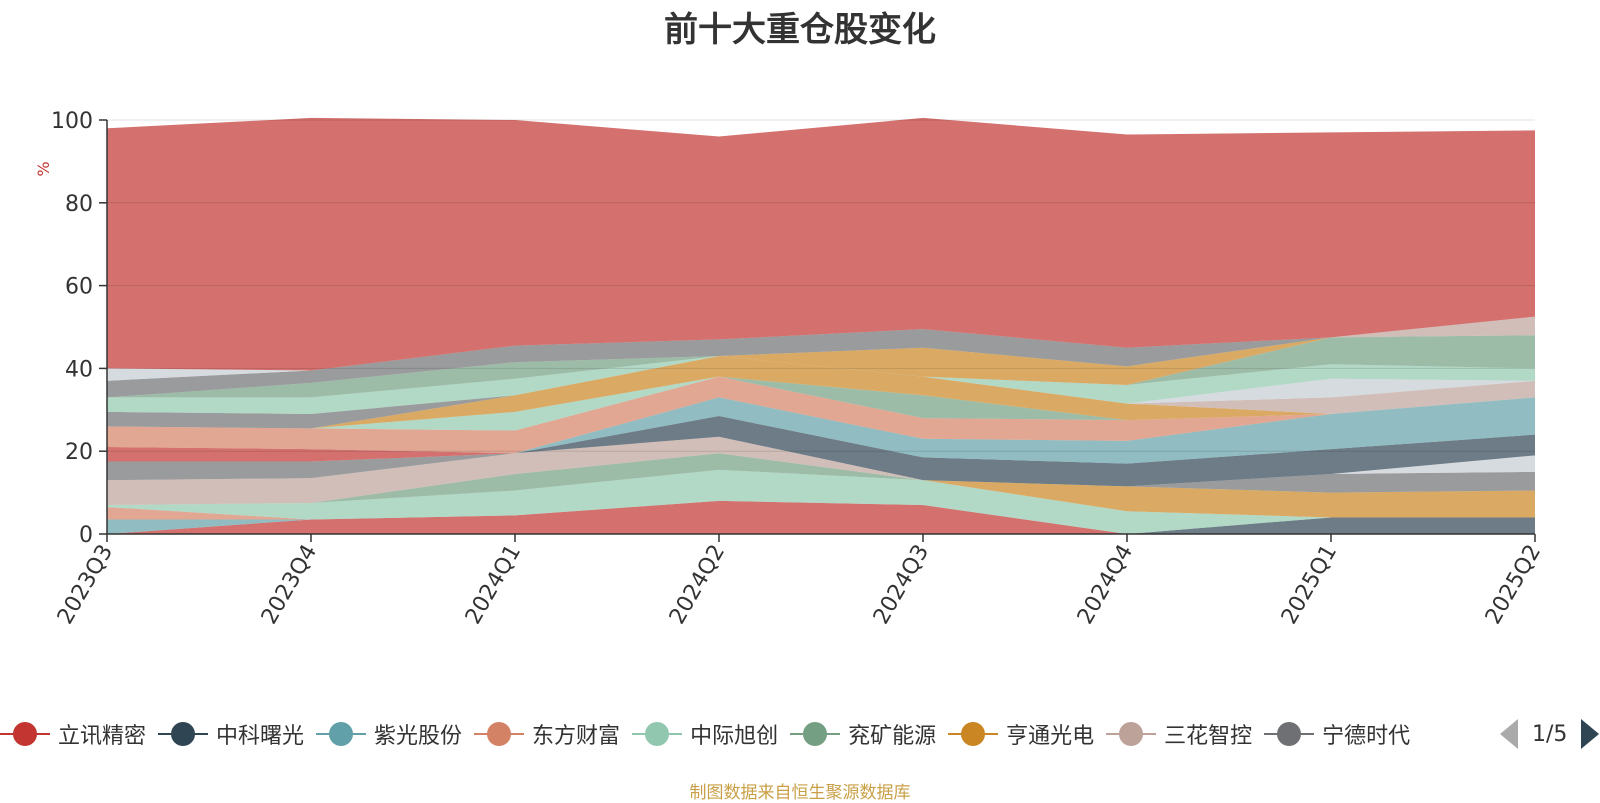  I want to click on y-axis-label: %, so click(43, 168).